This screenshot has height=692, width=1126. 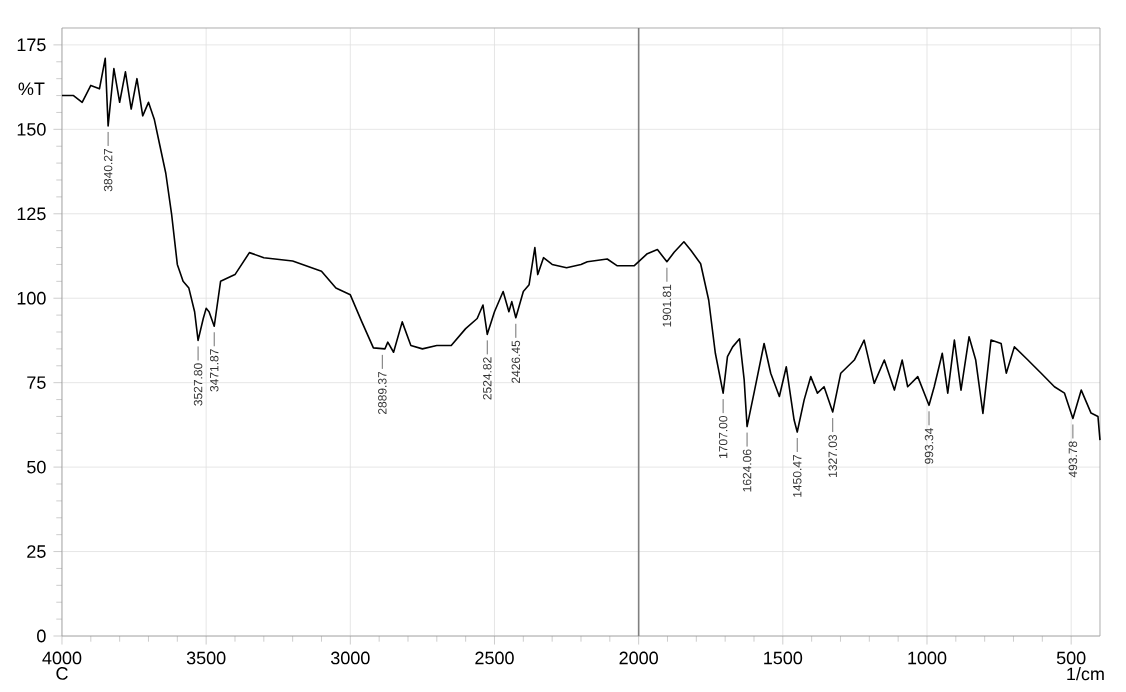 What do you see at coordinates (31, 214) in the screenshot?
I see `y-tick-label: 125` at bounding box center [31, 214].